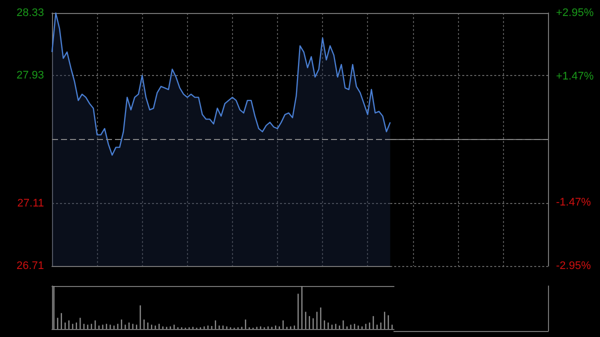 This screenshot has height=337, width=600. What do you see at coordinates (574, 202) in the screenshot?
I see `y2-tick-label: -1.47%` at bounding box center [574, 202].